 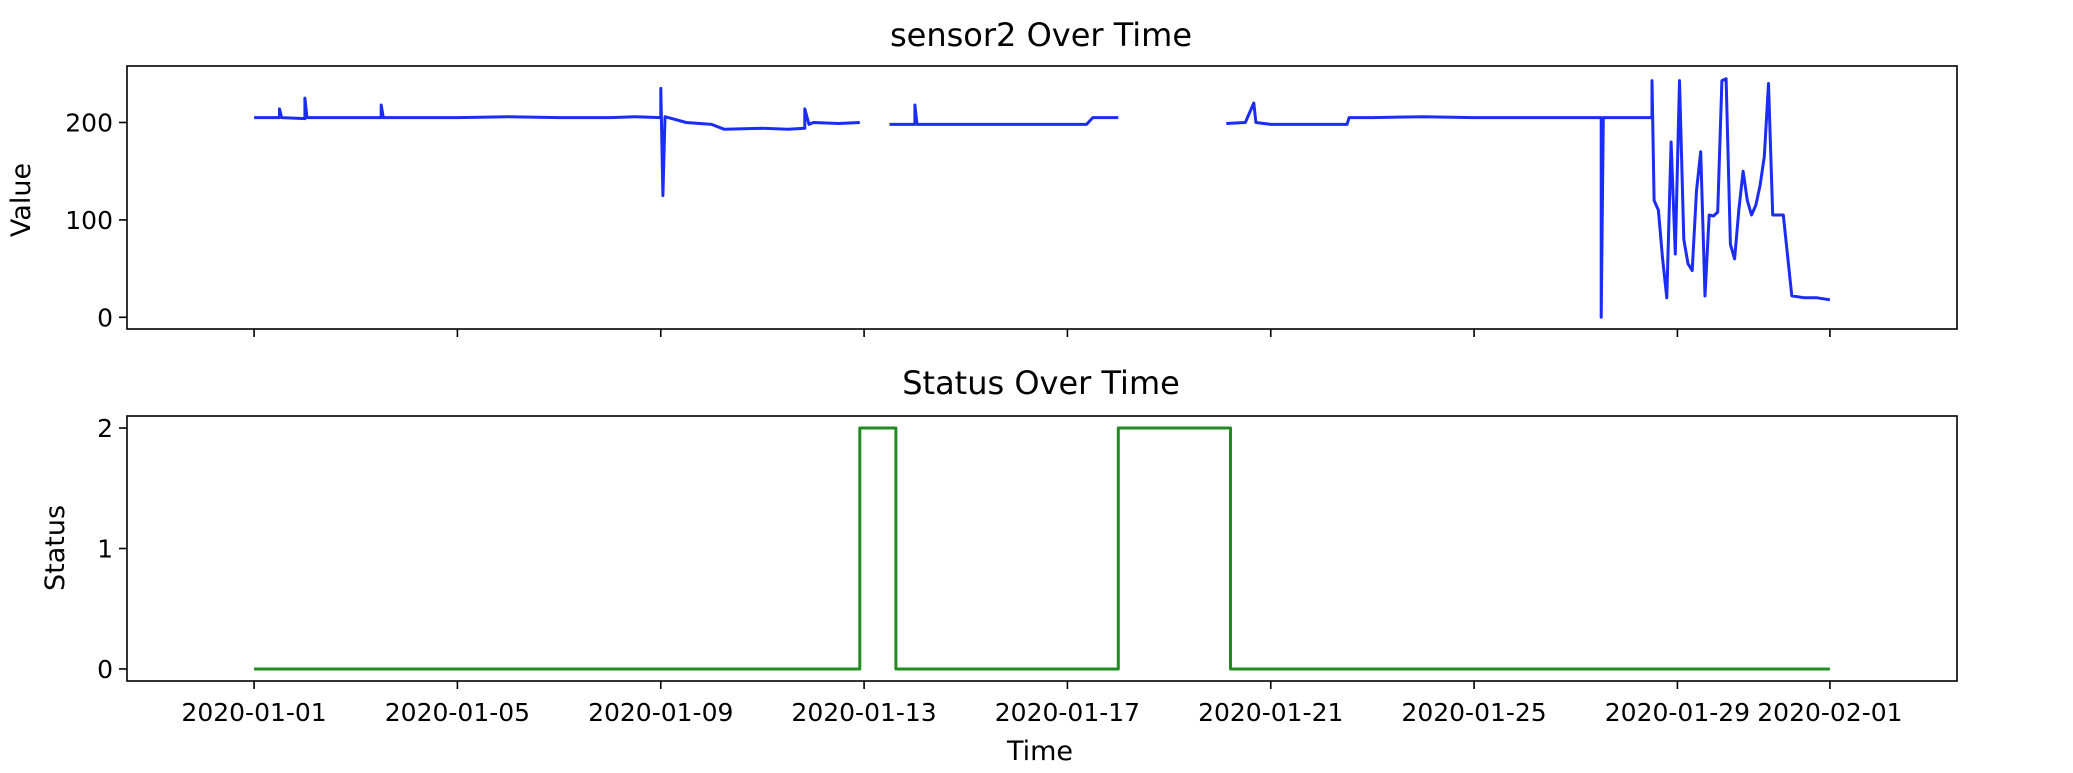 What do you see at coordinates (660, 712) in the screenshot?
I see `x-tick-label: 2020-01-09` at bounding box center [660, 712].